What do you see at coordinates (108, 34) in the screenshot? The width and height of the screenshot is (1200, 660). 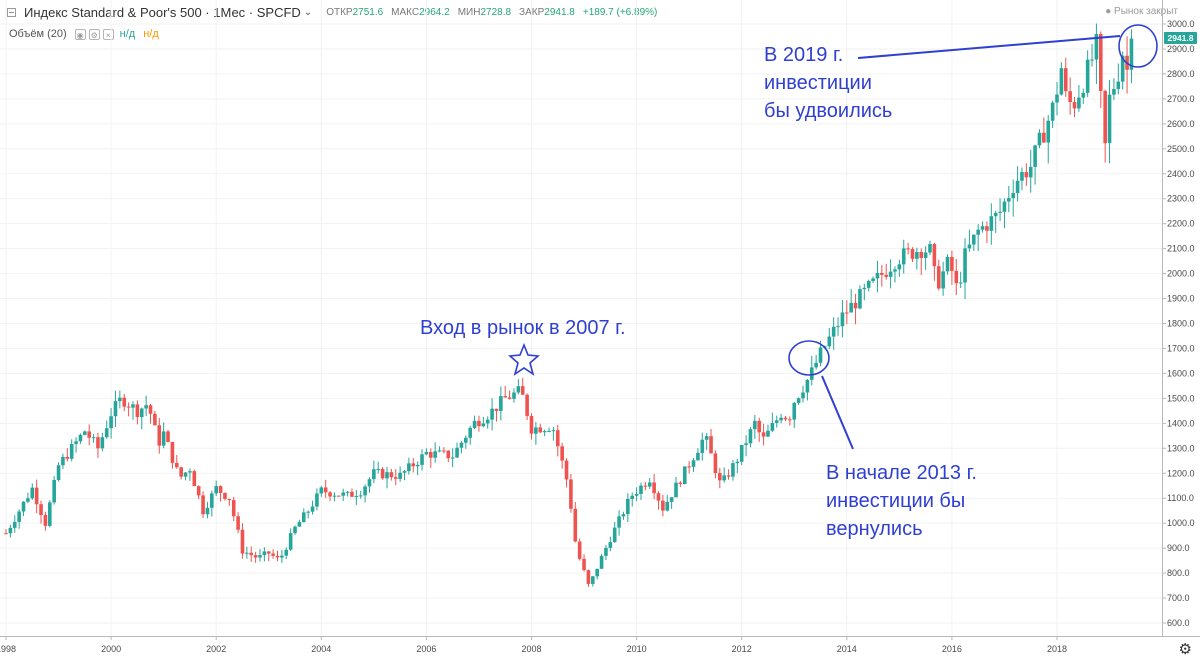 I see `close-icon: ×` at bounding box center [108, 34].